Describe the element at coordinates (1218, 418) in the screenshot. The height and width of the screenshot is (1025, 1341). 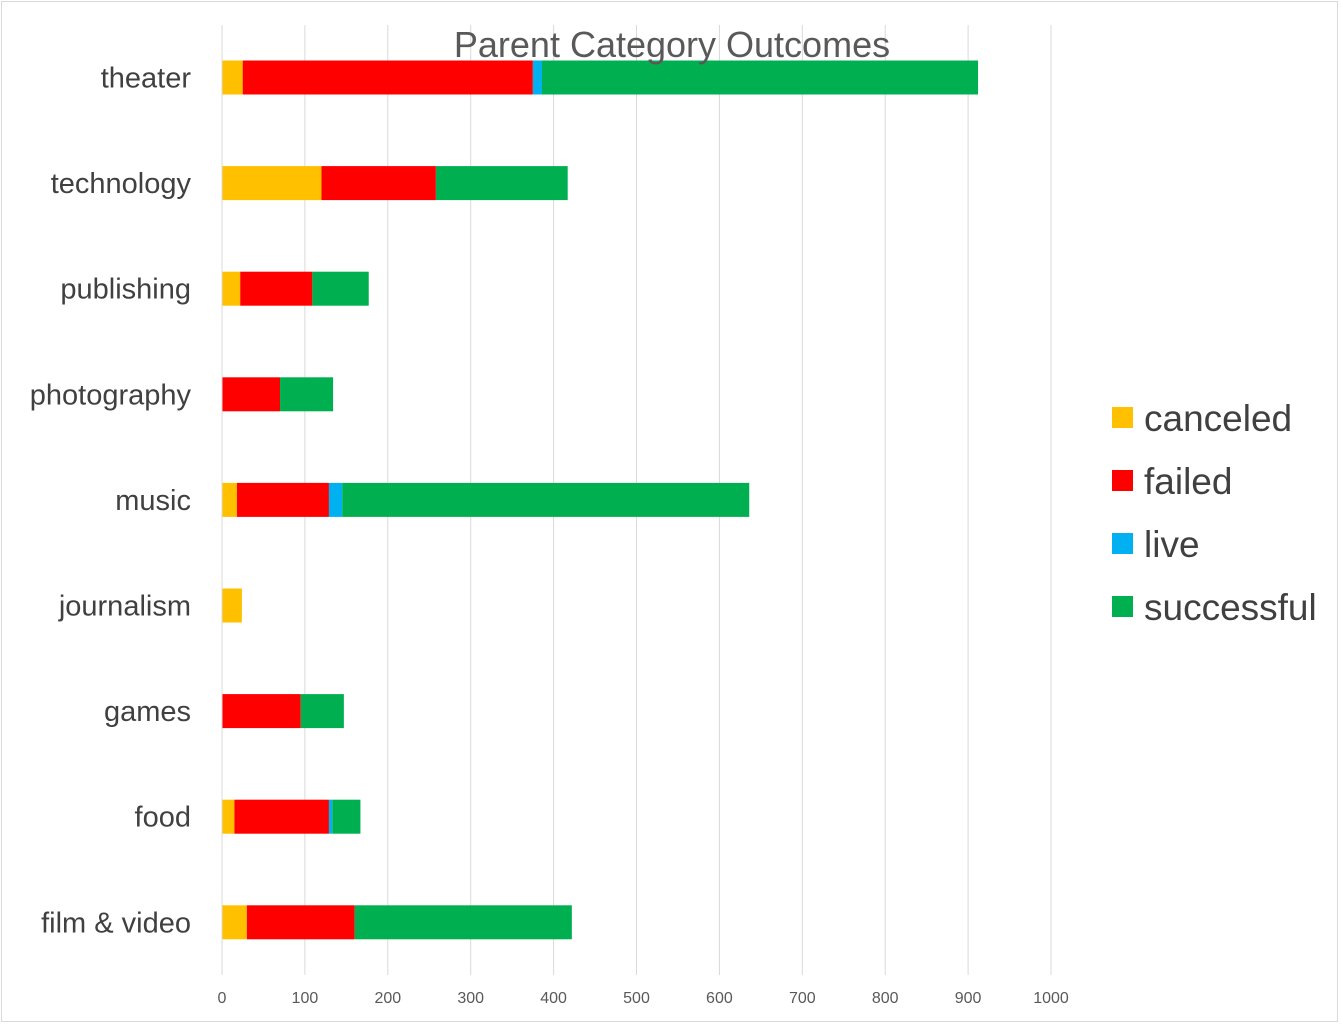
I see `legend-label-canceled: canceled` at that location.